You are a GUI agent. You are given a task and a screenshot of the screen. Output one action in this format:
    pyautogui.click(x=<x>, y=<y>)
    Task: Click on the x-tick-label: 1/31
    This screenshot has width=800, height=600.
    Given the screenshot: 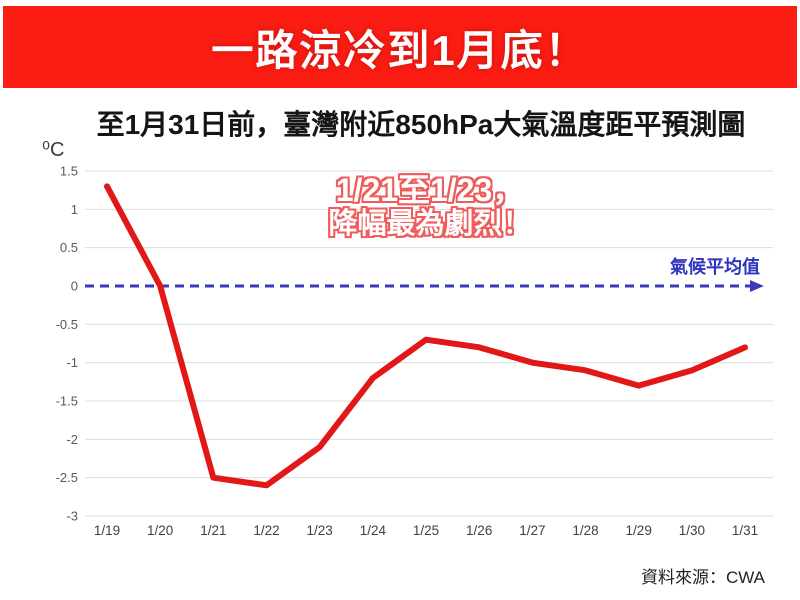 What is the action you would take?
    pyautogui.click(x=745, y=530)
    